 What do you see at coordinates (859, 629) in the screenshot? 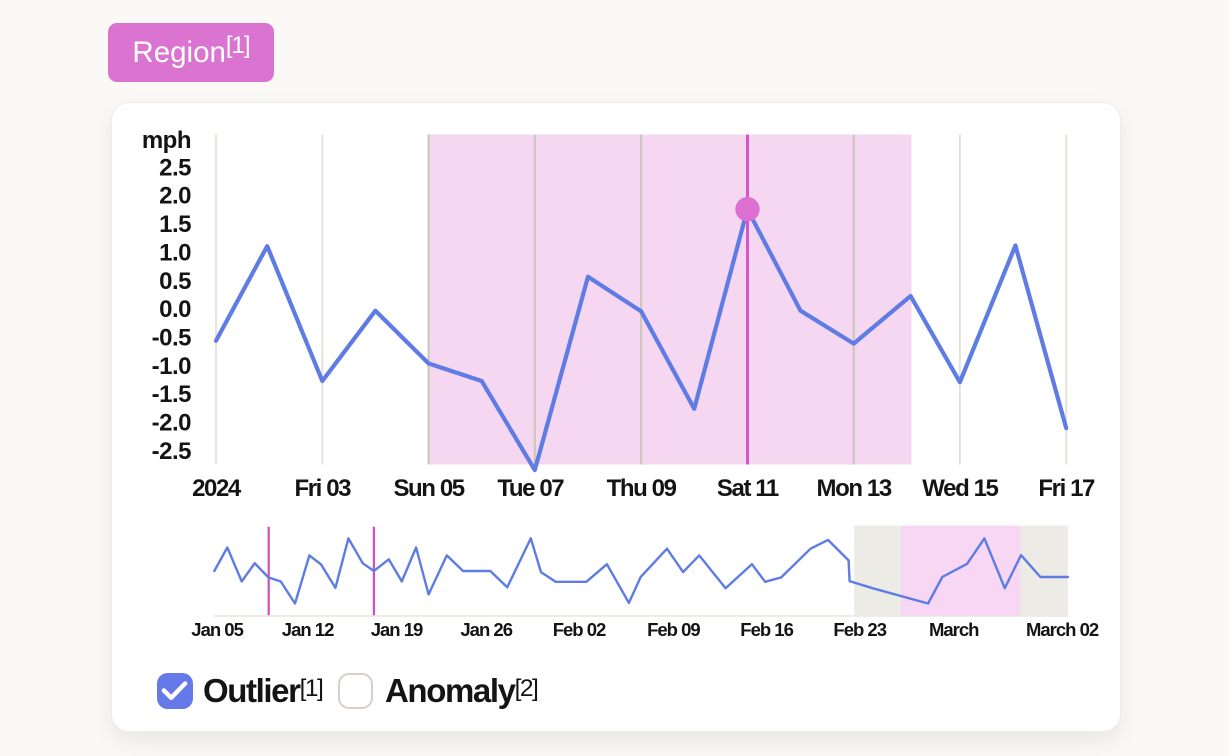
I see `svg-text: Feb 23` at bounding box center [859, 629].